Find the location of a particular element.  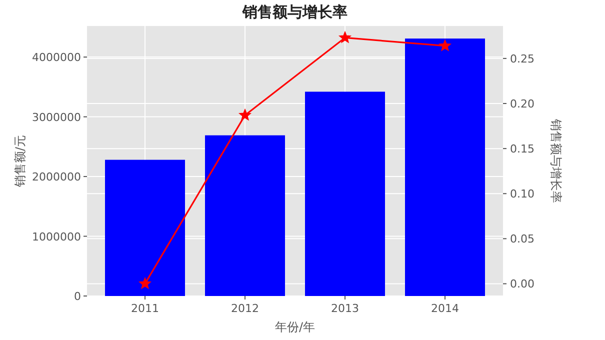

y-tick-label: 0 is located at coordinates (77, 296).